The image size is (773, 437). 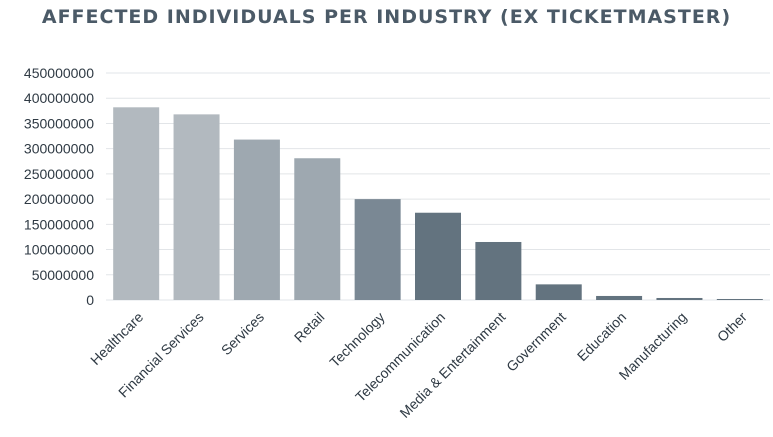 What do you see at coordinates (317, 229) in the screenshot?
I see `bar-retail` at bounding box center [317, 229].